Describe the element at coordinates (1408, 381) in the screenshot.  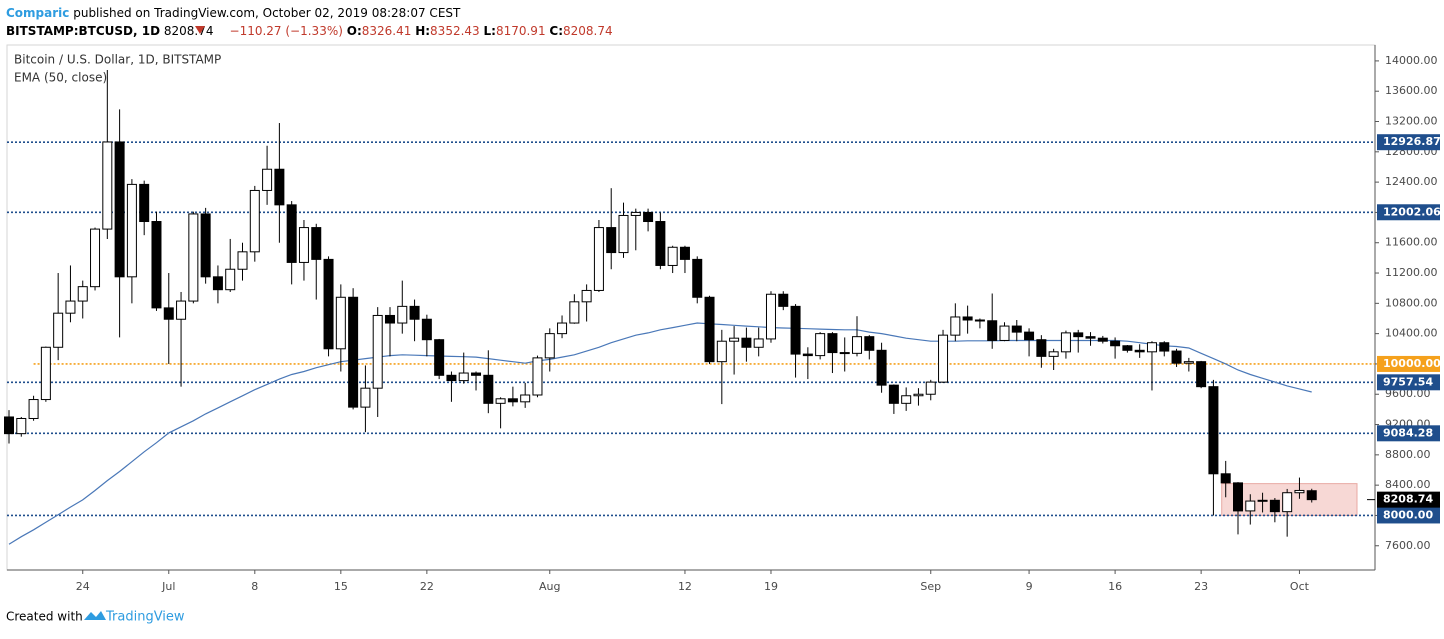
I see `level-label: 9757.54` at that location.